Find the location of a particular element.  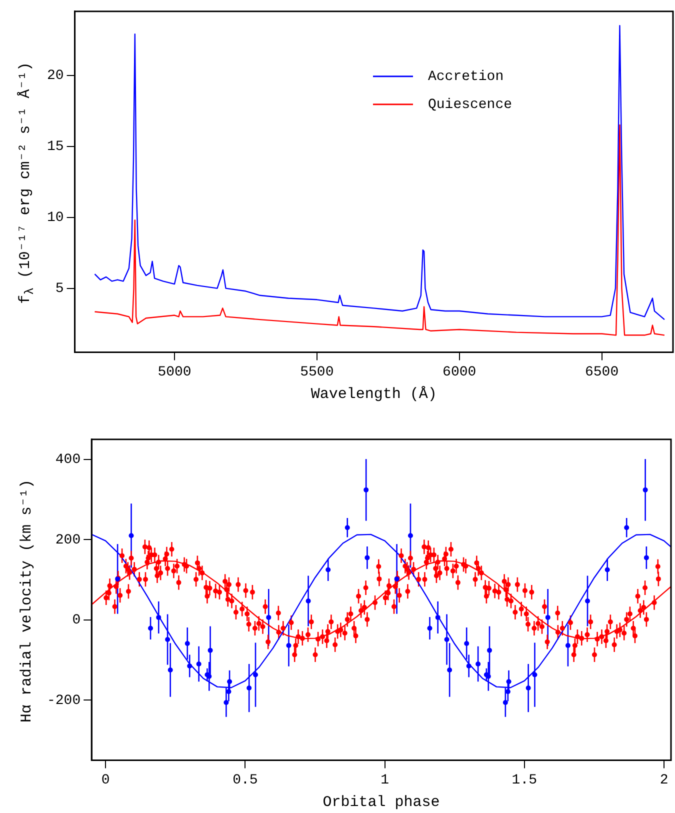

y-tick-label: 20 is located at coordinates (55, 76).